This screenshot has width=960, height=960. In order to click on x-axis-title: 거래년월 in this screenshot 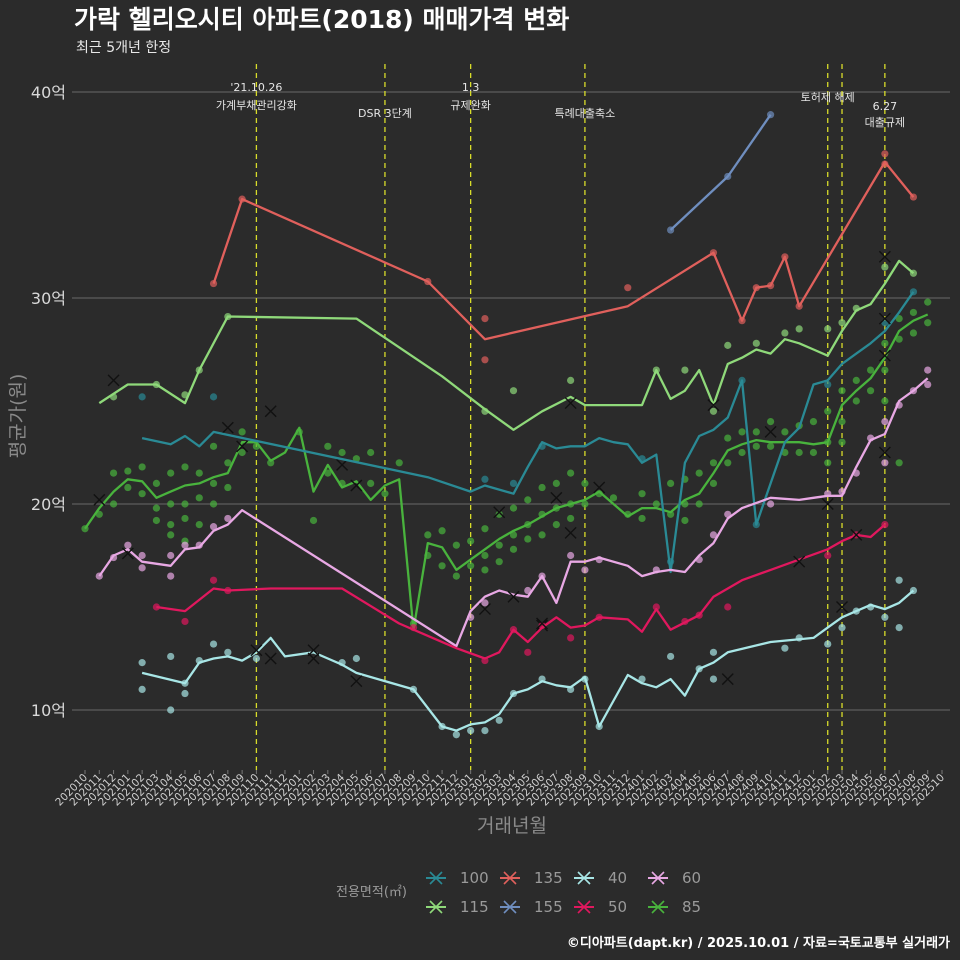, I will do `click(512, 826)`.